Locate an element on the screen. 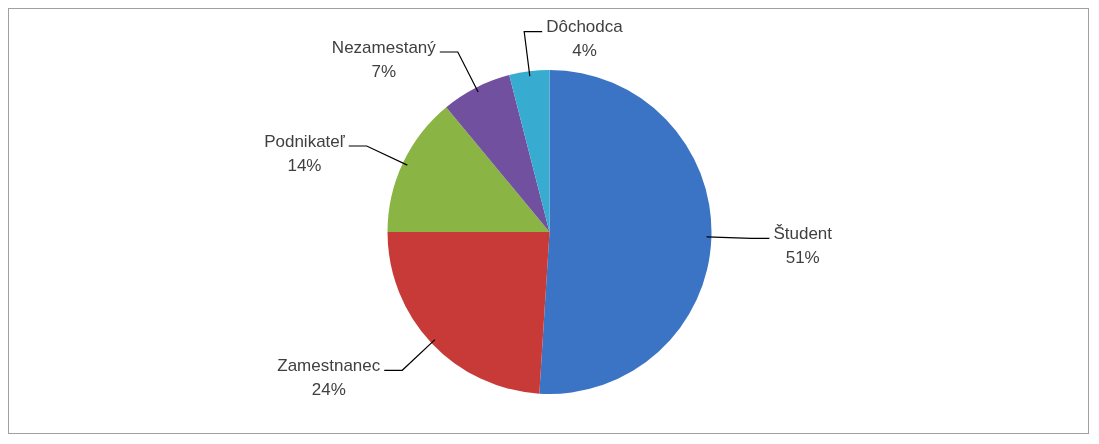 The width and height of the screenshot is (1099, 444). slice-label: Dôchodca is located at coordinates (585, 27).